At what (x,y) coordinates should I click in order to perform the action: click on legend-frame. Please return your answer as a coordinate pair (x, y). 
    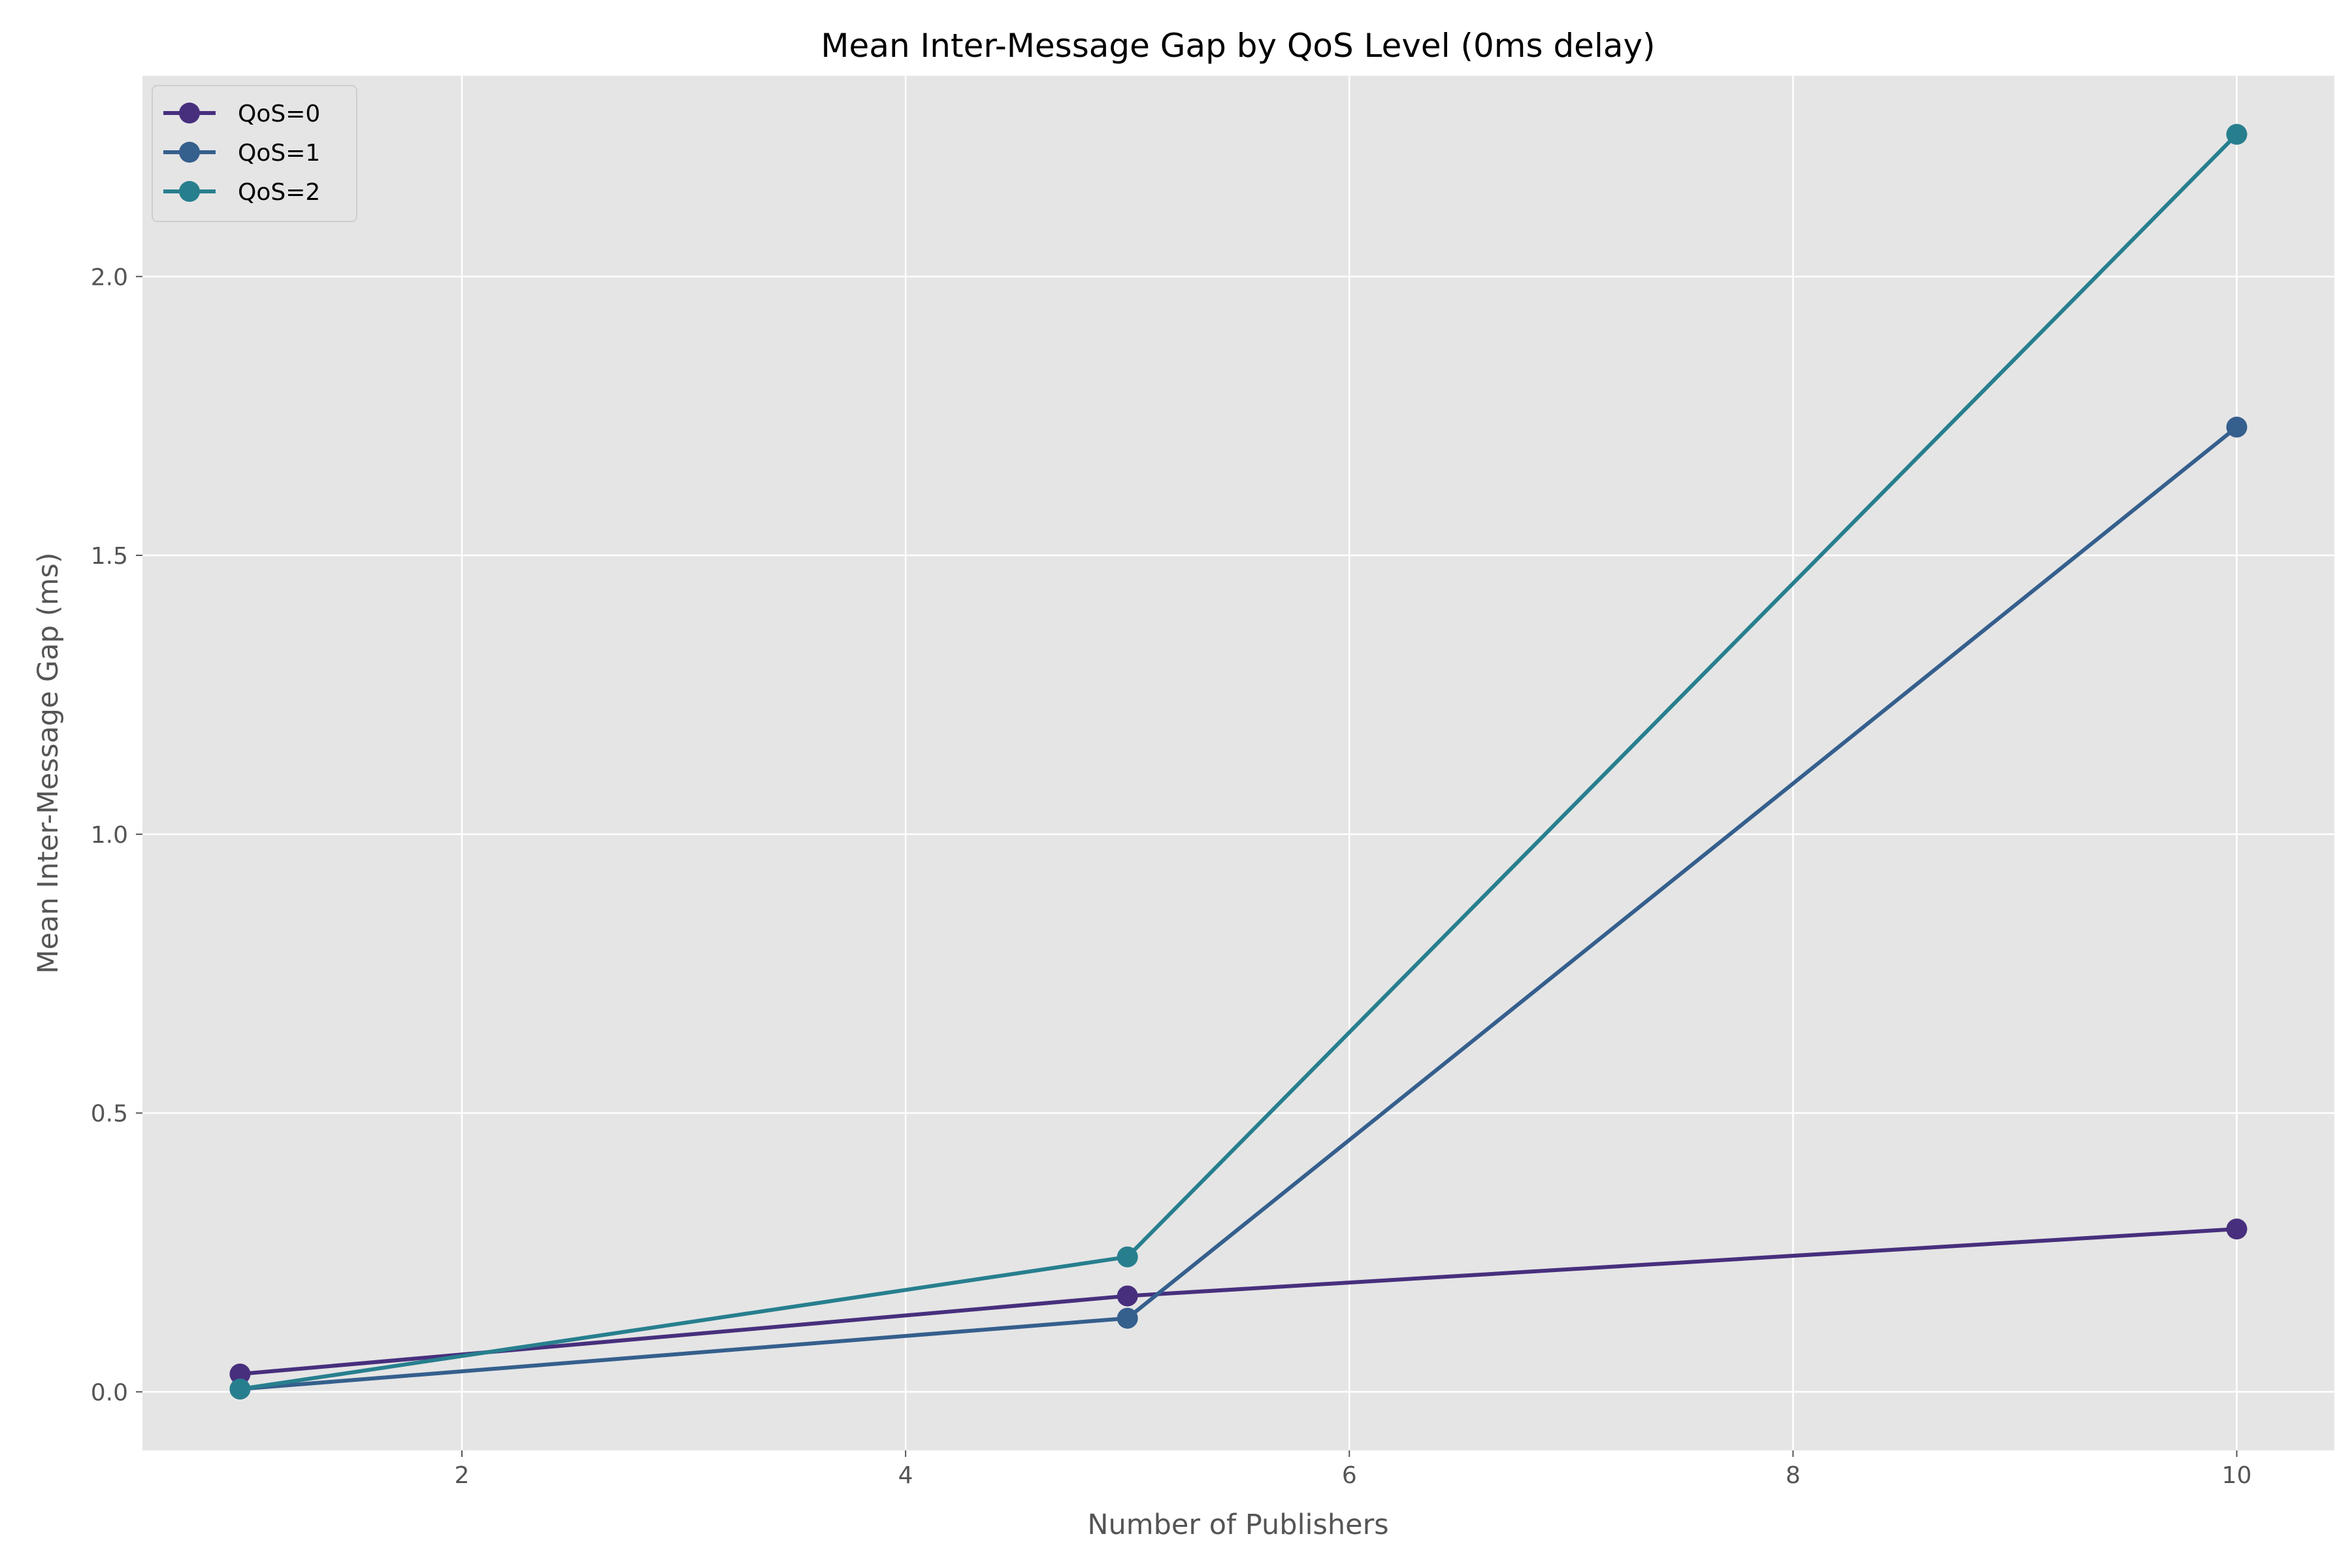
    Looking at the image, I should click on (254, 153).